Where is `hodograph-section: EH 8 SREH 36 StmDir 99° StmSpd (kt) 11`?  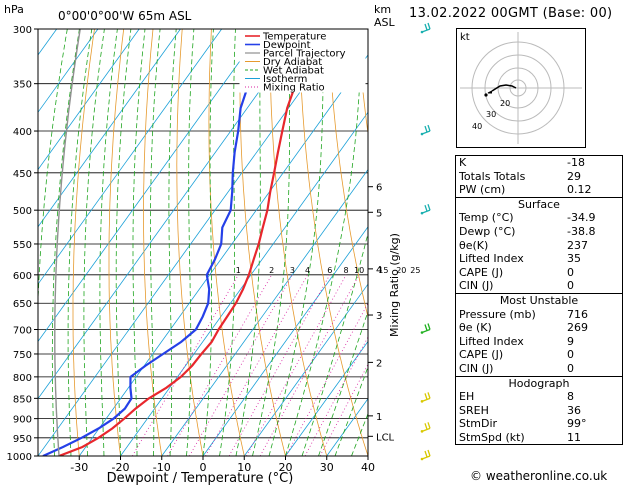
hodograph-section: EH 8 SREH 36 StmDir 99° StmSpd (kt) 11 is located at coordinates (539, 417).